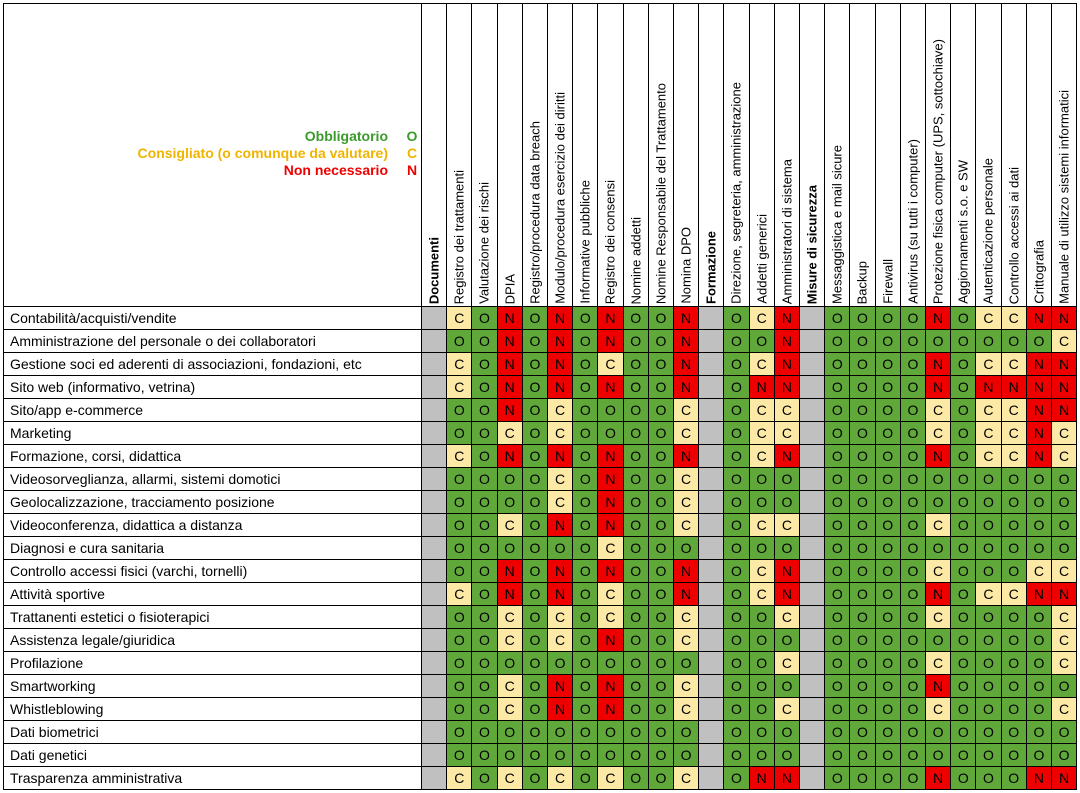  Describe the element at coordinates (363, 136) in the screenshot. I see `legend-item: Obbligatorio O` at that location.